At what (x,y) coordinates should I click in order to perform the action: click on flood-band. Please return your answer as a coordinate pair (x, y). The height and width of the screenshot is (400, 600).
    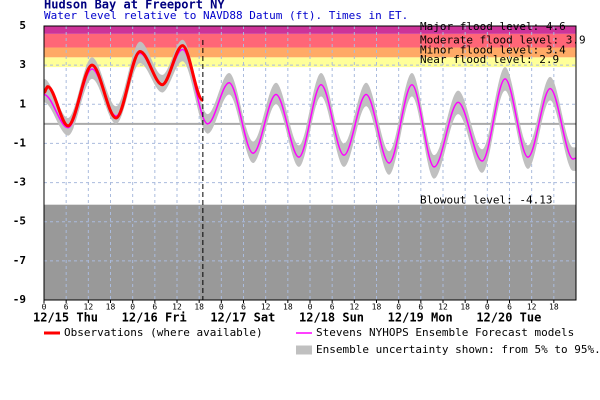
    Looking at the image, I should click on (310, 30).